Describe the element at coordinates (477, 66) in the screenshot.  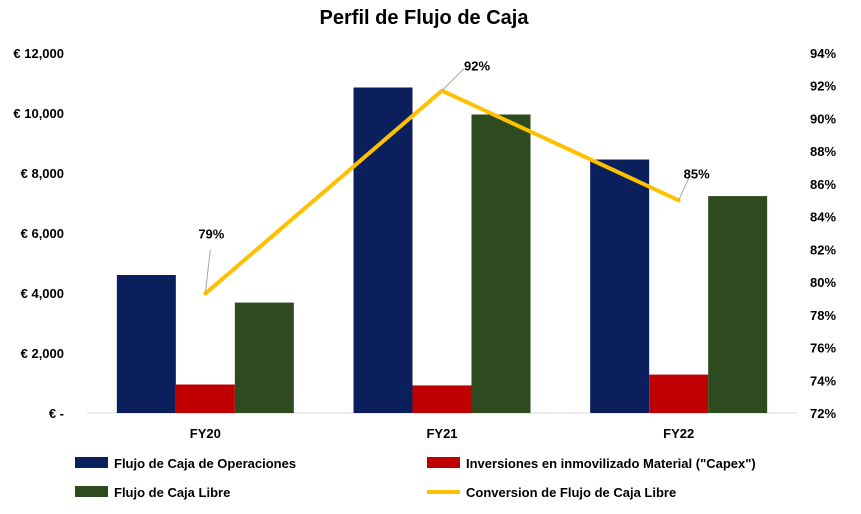
I see `data-label: 92%` at that location.